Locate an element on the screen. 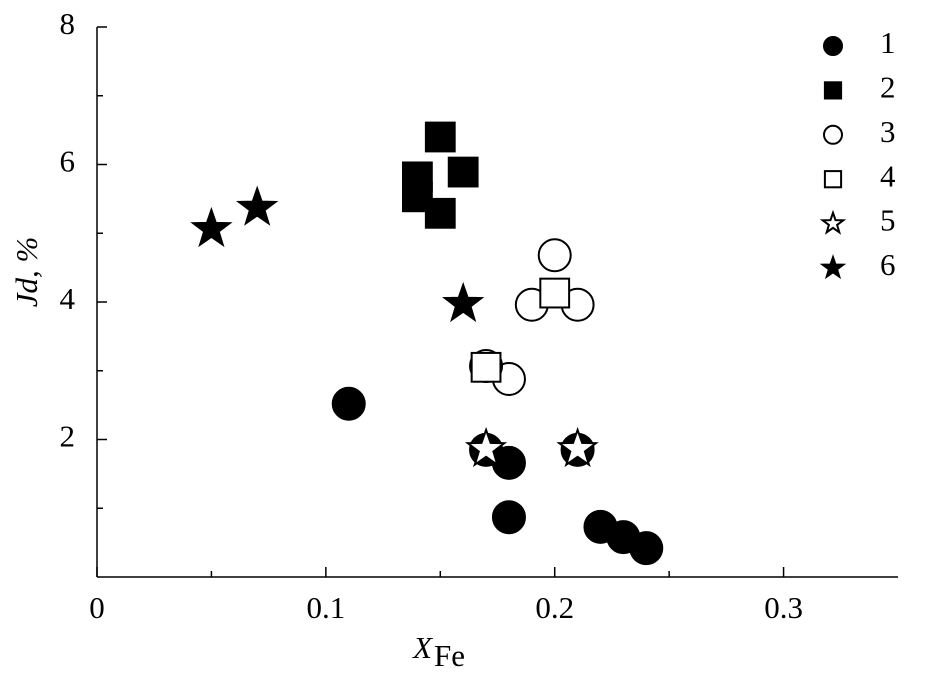 This screenshot has height=674, width=939. legend-label: 4 is located at coordinates (888, 175).